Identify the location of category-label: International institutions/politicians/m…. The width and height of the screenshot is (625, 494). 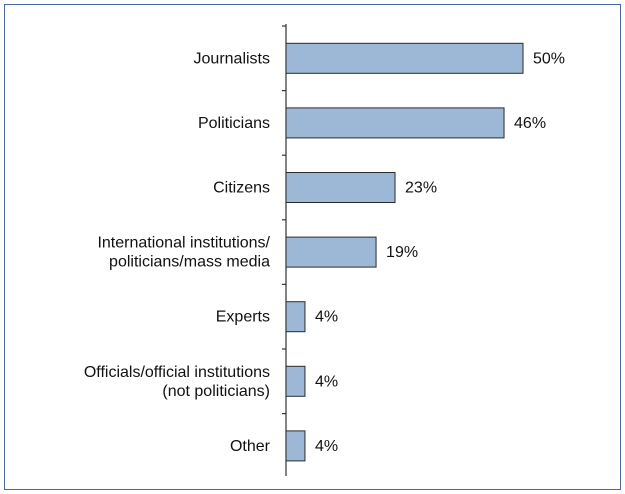
(183, 253).